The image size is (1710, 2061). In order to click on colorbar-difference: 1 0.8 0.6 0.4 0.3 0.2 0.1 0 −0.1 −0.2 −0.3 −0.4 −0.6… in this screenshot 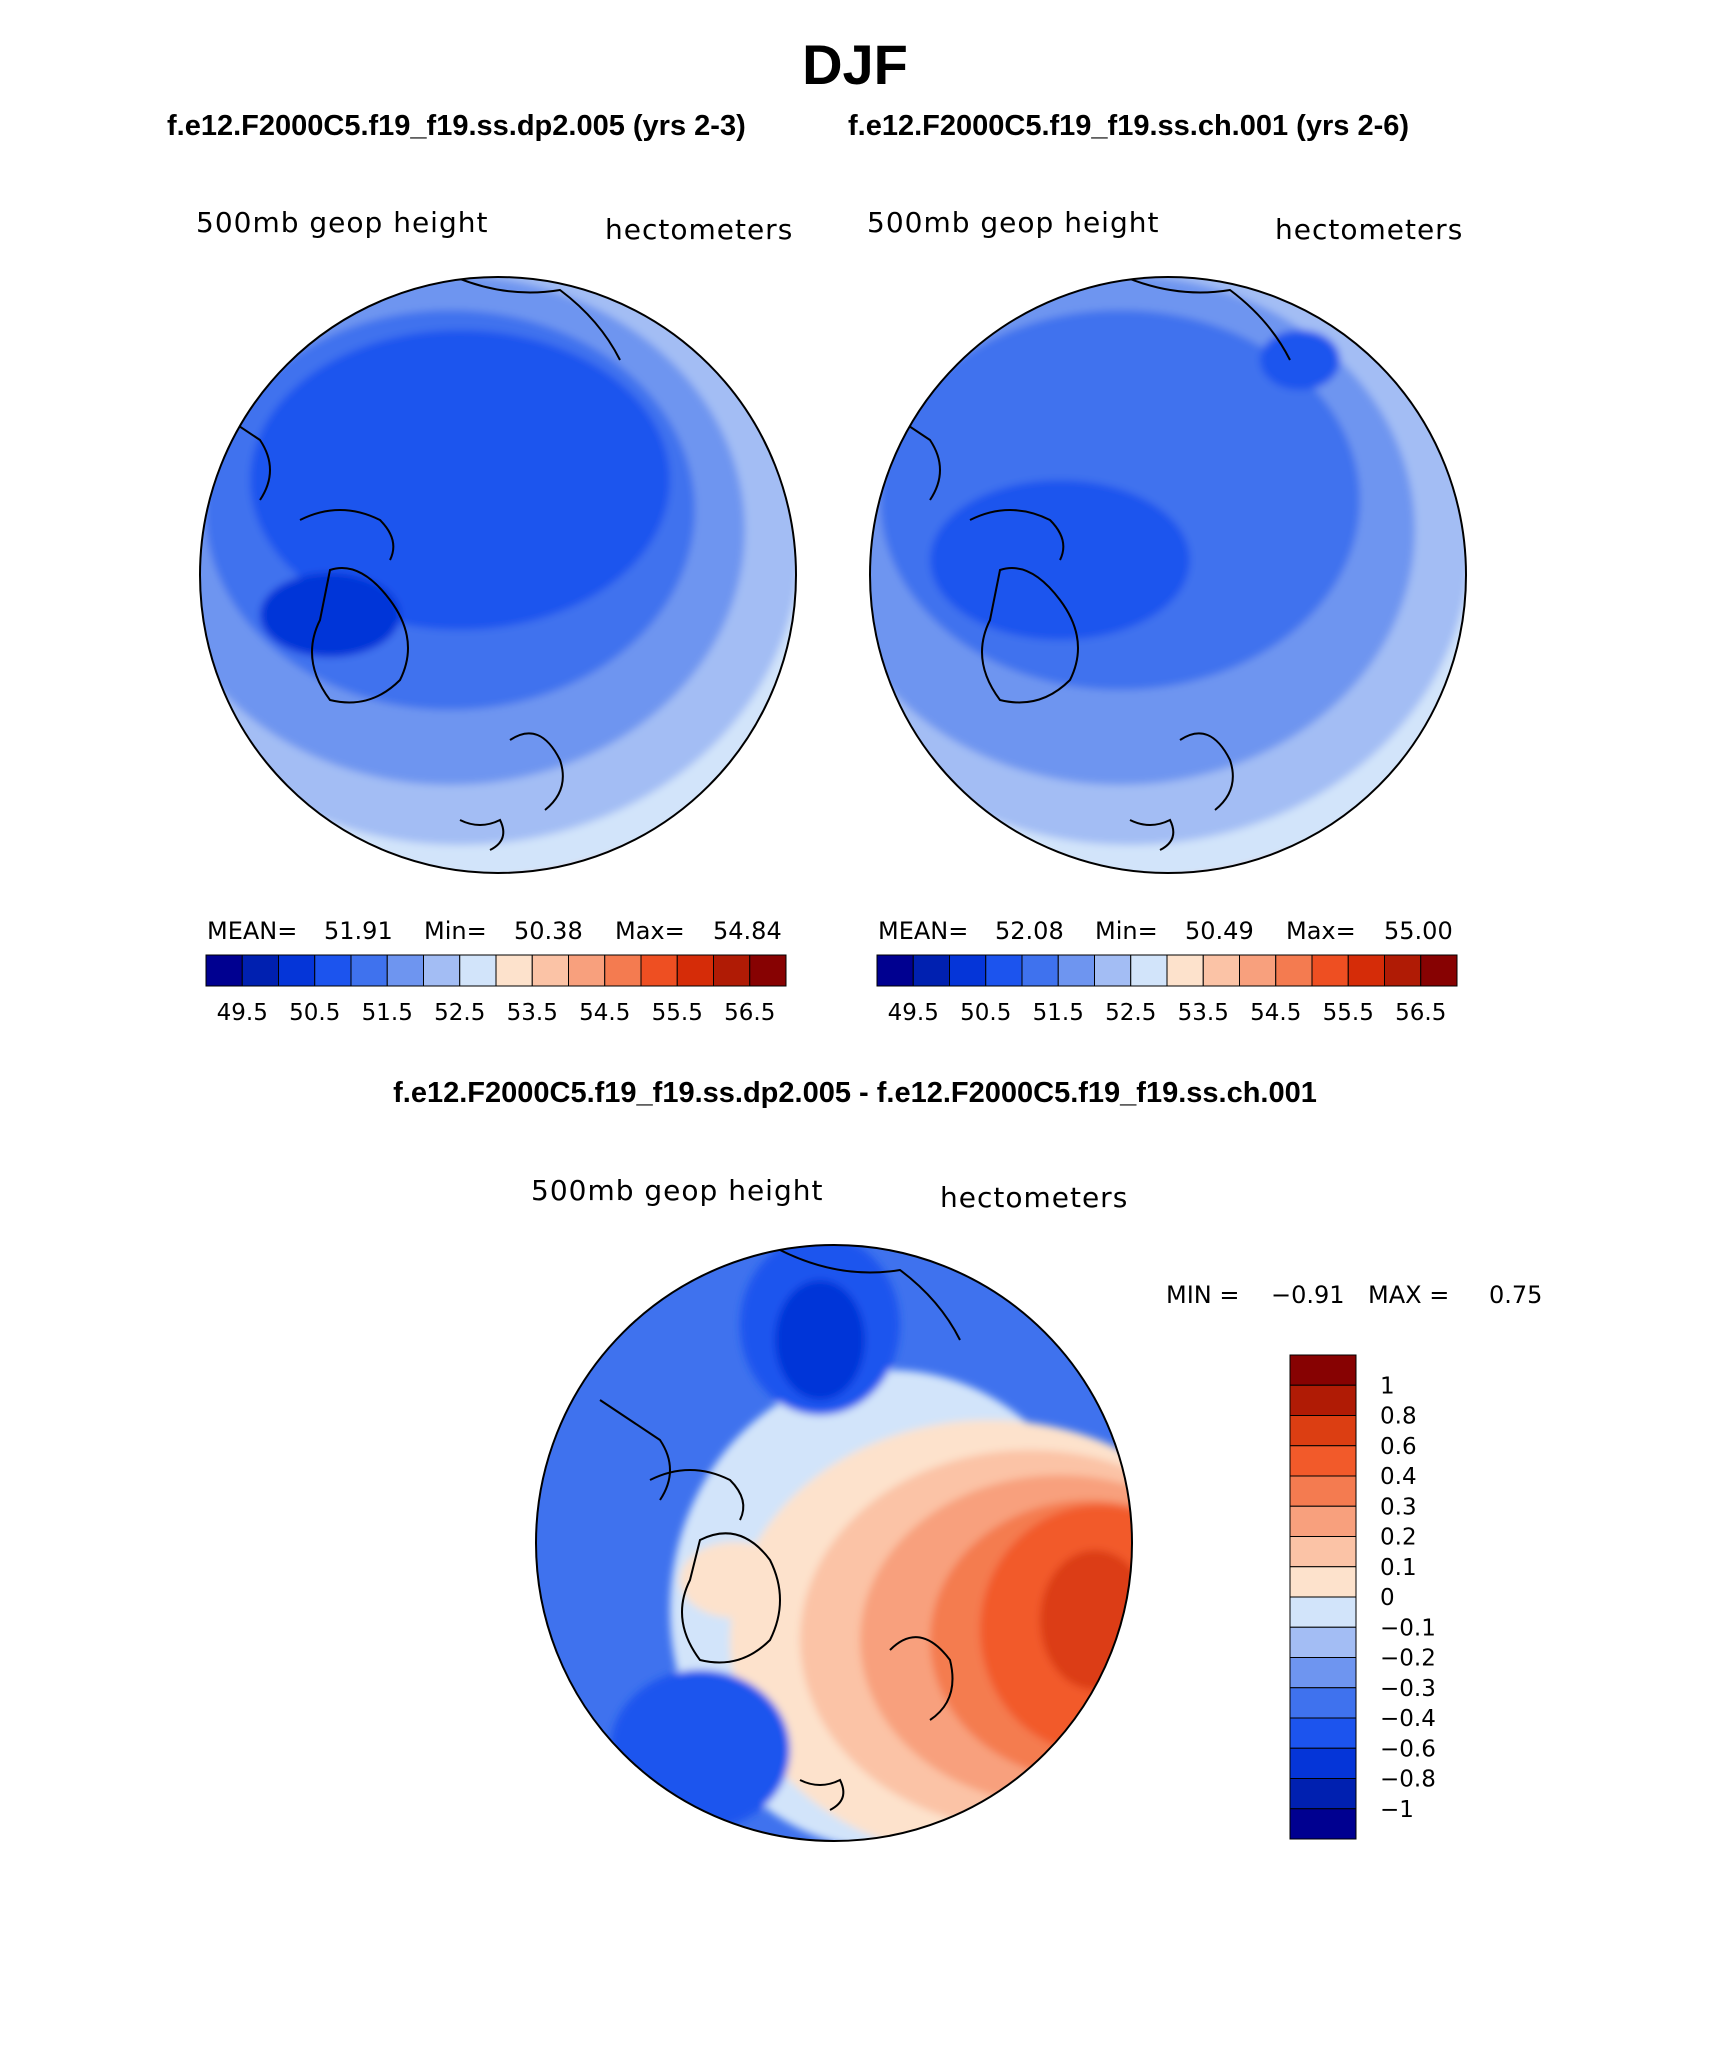, I will do `click(1362, 1597)`.